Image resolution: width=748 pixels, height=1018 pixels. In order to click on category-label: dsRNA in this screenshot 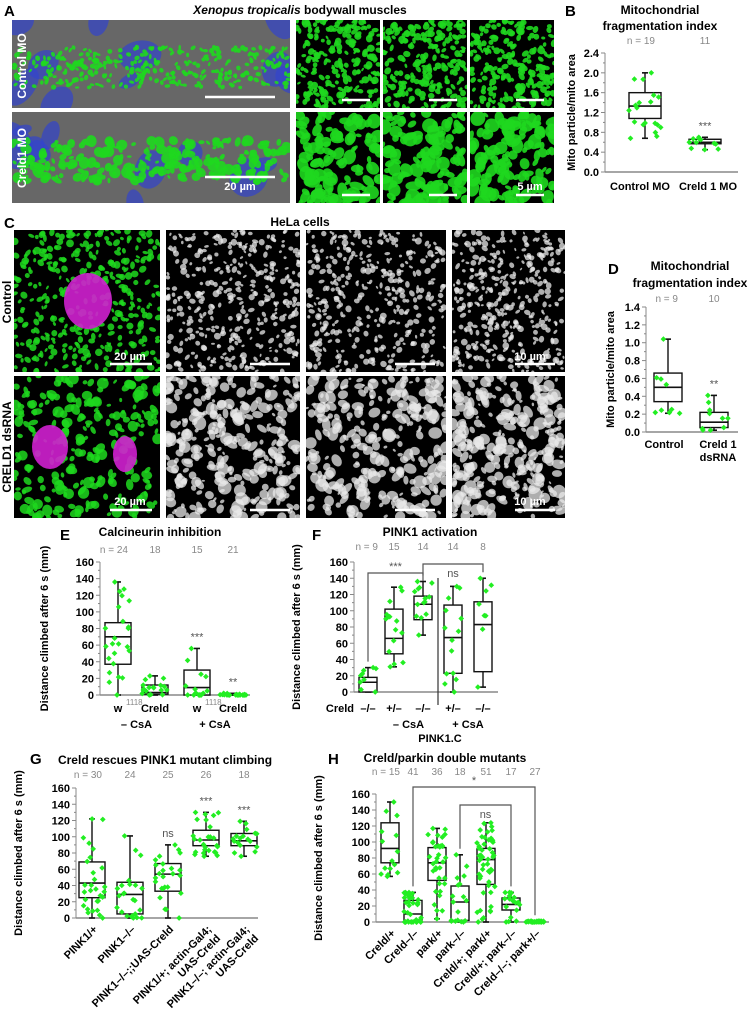, I will do `click(718, 458)`.